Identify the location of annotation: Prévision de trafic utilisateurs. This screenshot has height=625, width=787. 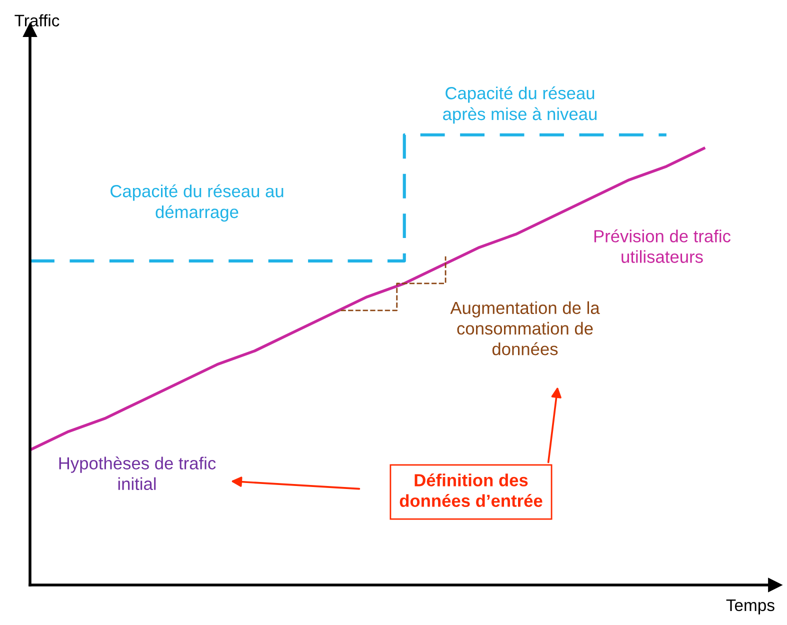
(662, 246).